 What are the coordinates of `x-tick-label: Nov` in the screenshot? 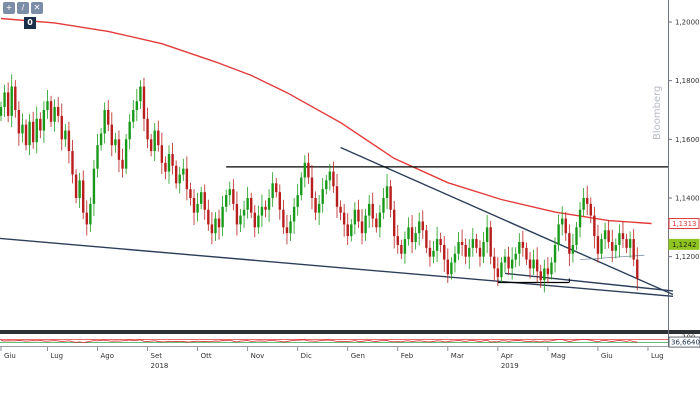 It's located at (258, 356).